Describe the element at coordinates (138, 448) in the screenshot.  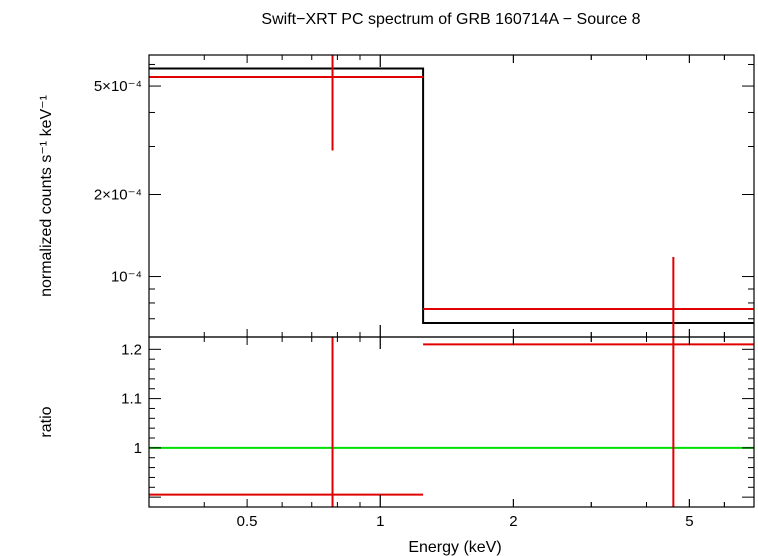
I see `ratio-y-tick-label: 1` at that location.